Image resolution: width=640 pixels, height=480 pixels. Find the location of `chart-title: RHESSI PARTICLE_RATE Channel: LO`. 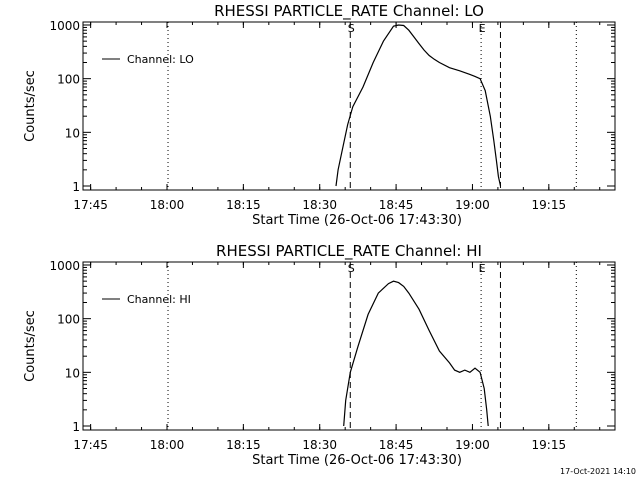

chart-title: RHESSI PARTICLE_RATE Channel: LO is located at coordinates (349, 11).